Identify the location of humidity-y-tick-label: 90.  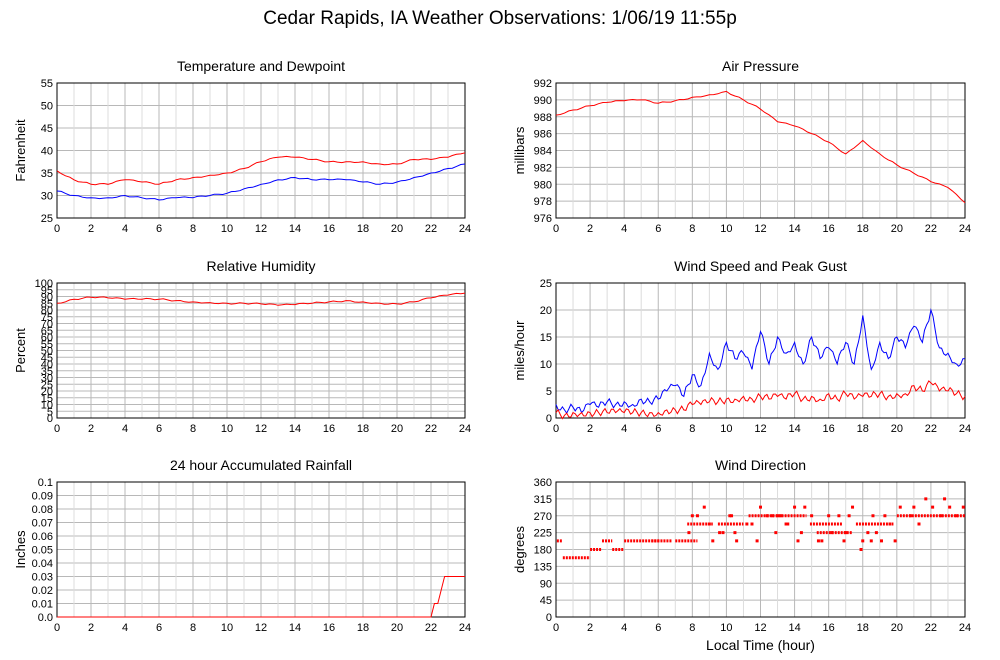
(47, 298).